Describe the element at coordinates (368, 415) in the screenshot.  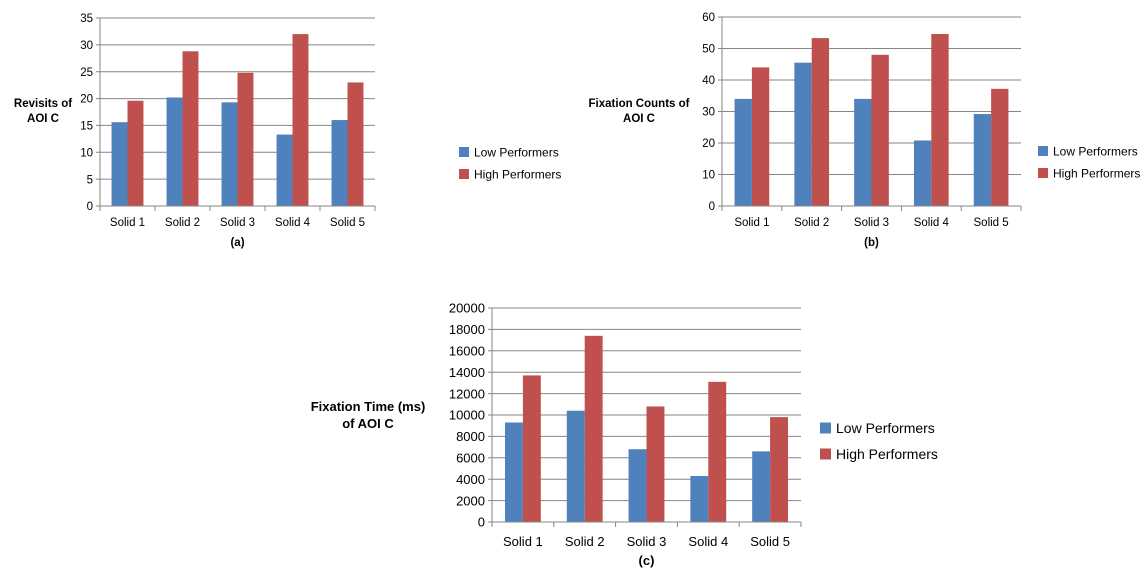
I see `y-axis-label: Fixation Time (ms) of AOI C` at that location.